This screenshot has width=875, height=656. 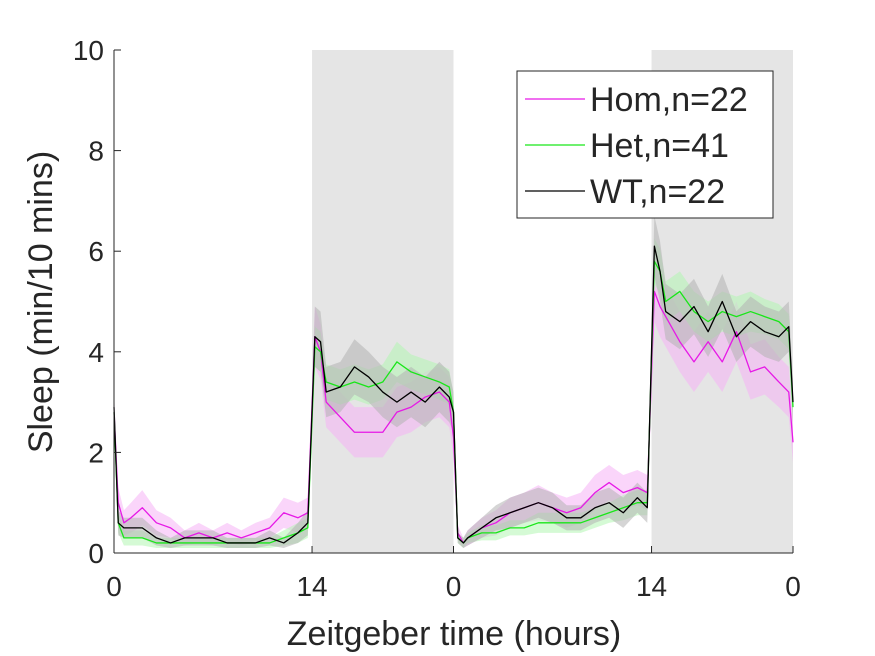 What do you see at coordinates (454, 634) in the screenshot?
I see `x-axis-label: Zeitgeber time (hours)` at bounding box center [454, 634].